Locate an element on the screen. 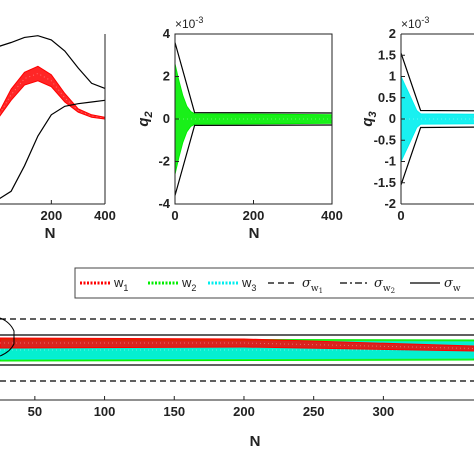  q2-exponent: ×10⁻³ is located at coordinates (189, 23).